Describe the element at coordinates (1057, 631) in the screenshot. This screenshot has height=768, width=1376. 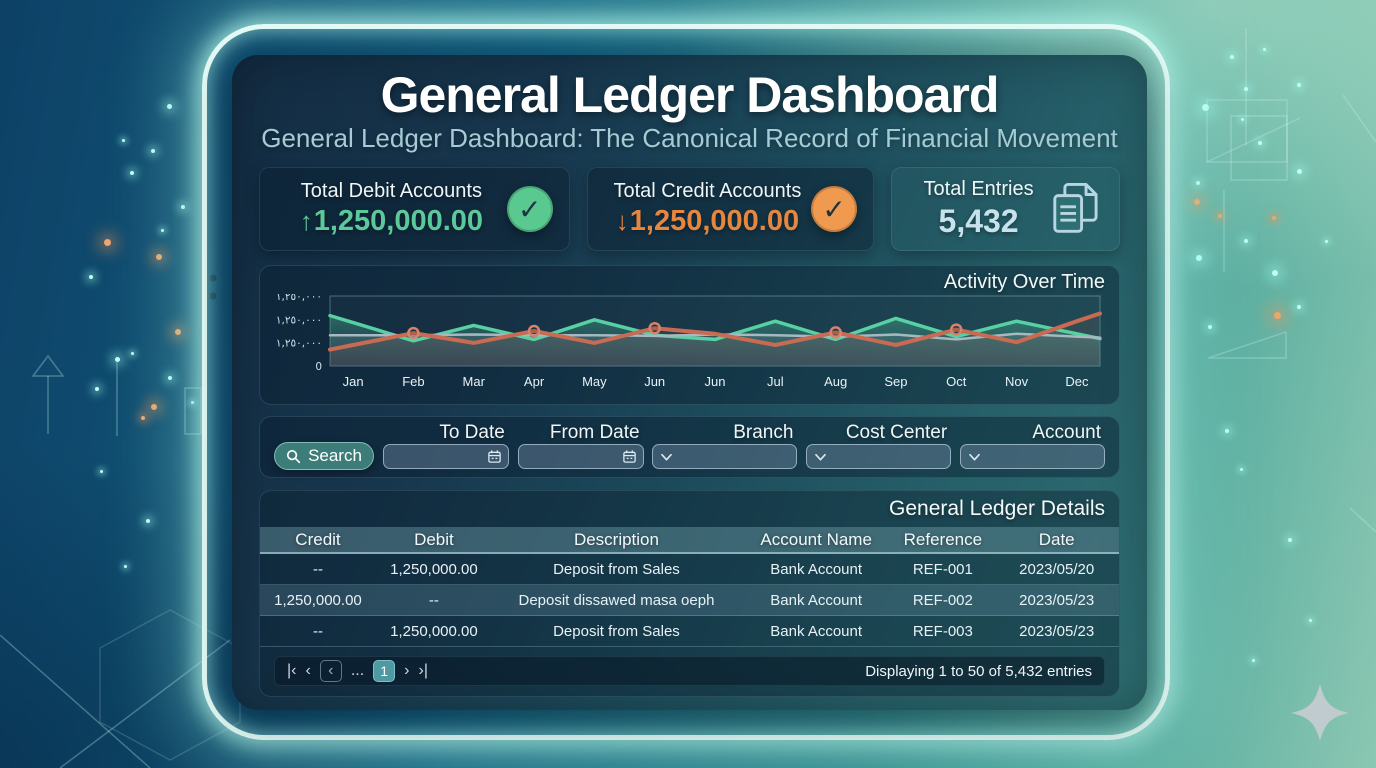
I see `table-cell: 2023/05/23` at that location.